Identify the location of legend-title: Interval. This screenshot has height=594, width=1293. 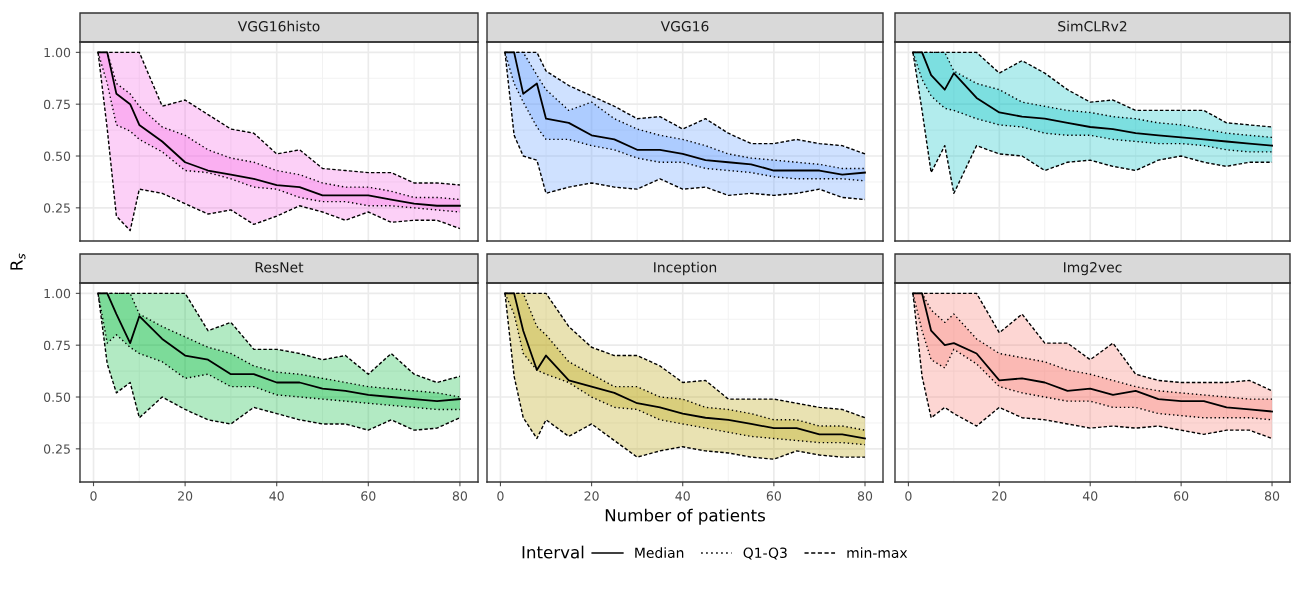
(553, 552).